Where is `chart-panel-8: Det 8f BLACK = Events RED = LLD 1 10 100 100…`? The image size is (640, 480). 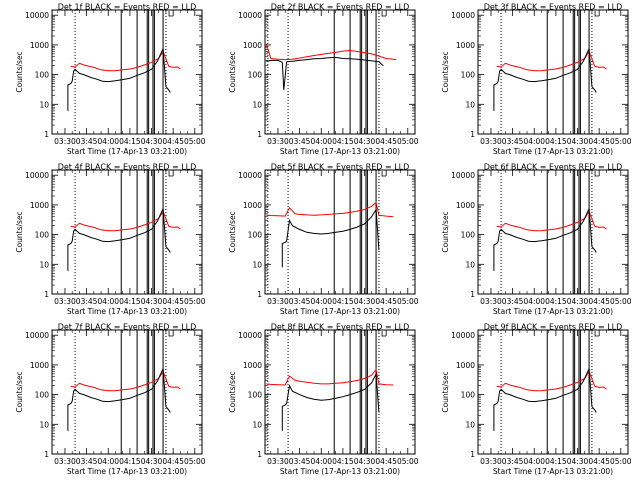 chart-panel-8: Det 8f BLACK = Events RED = LLD 1 10 100 100… is located at coordinates (323, 400).